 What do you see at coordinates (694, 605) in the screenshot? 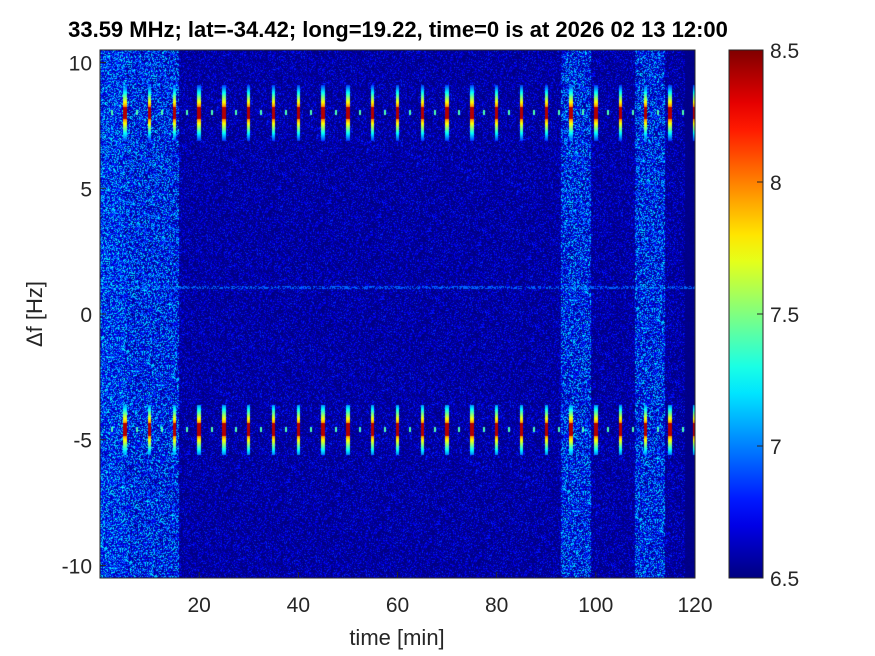
I see `x-tick-label: 120` at bounding box center [694, 605].